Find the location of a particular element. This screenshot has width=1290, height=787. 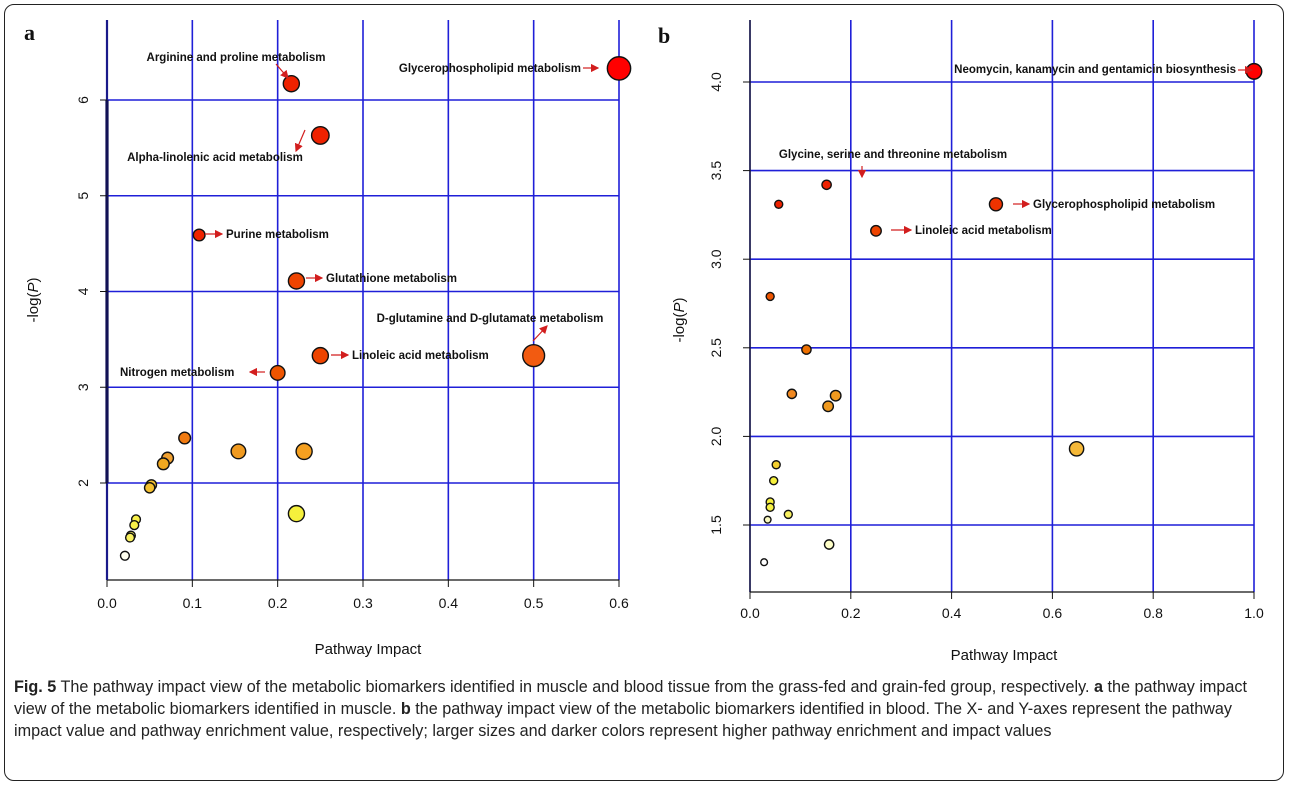

y-tick-label: 2.5 is located at coordinates (716, 348).